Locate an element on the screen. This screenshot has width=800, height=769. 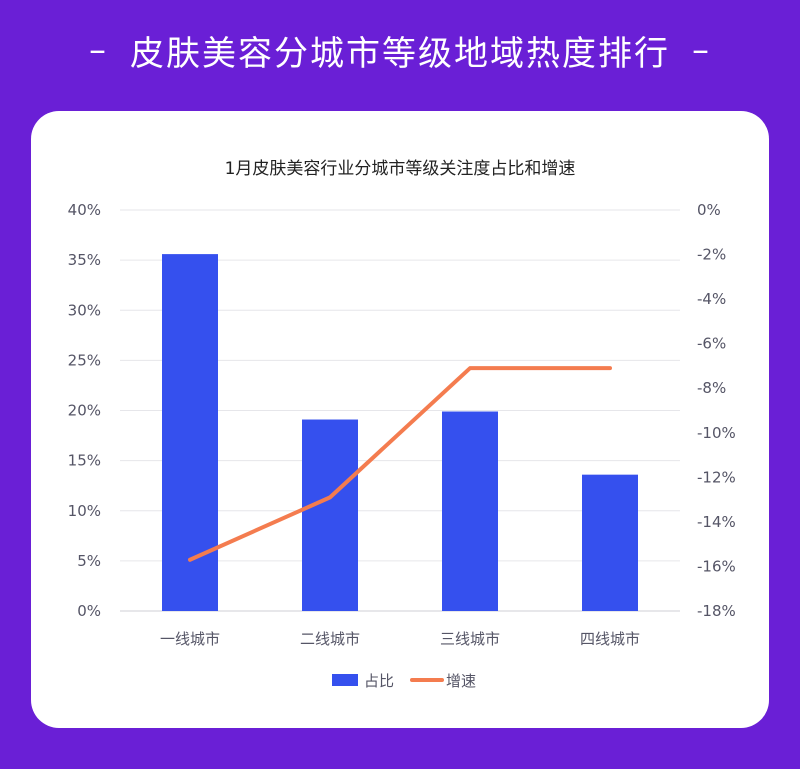
banner: – 皮肤美容分城市等级地域热度排行 – is located at coordinates (400, 50).